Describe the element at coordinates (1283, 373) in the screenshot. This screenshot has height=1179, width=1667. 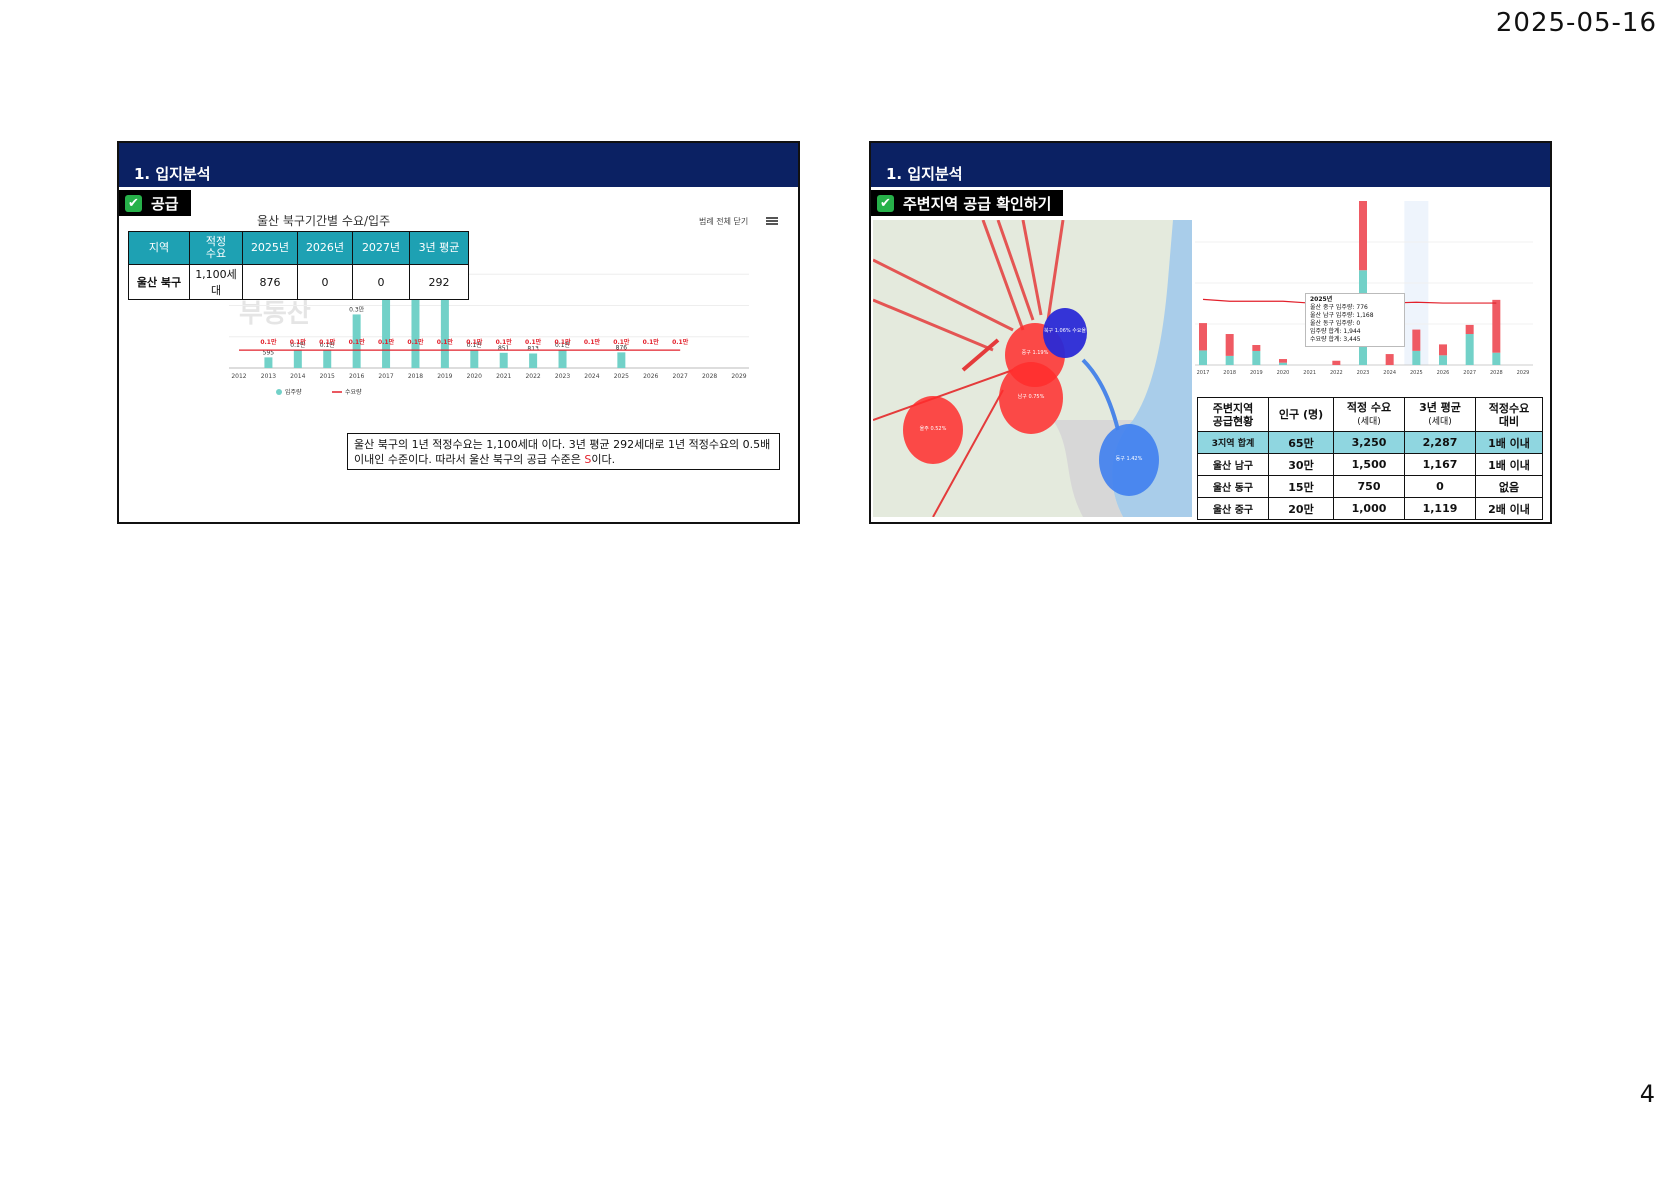
I see `x-tick-label: 2020` at that location.